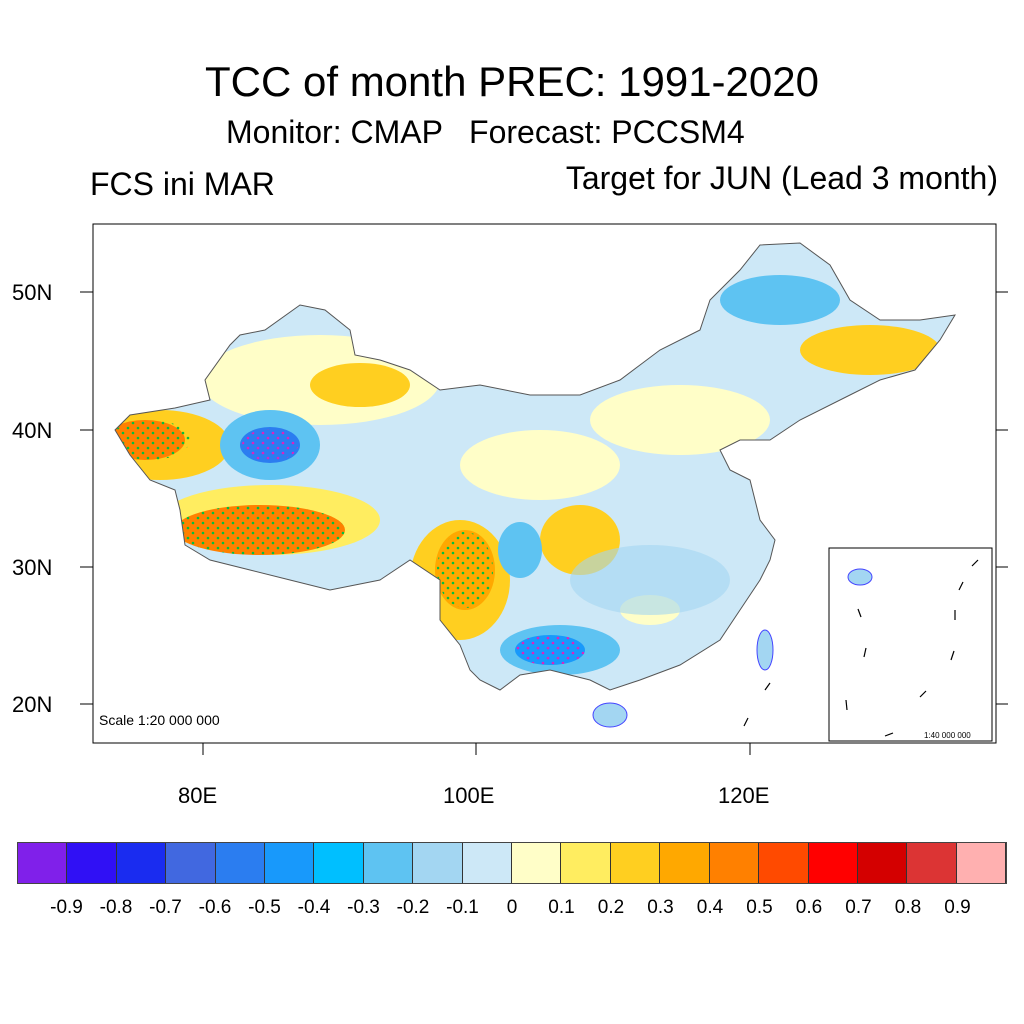 Image resolution: width=1024 pixels, height=1024 pixels. What do you see at coordinates (159, 720) in the screenshot?
I see `scale-label: Scale 1:20 000 000` at bounding box center [159, 720].